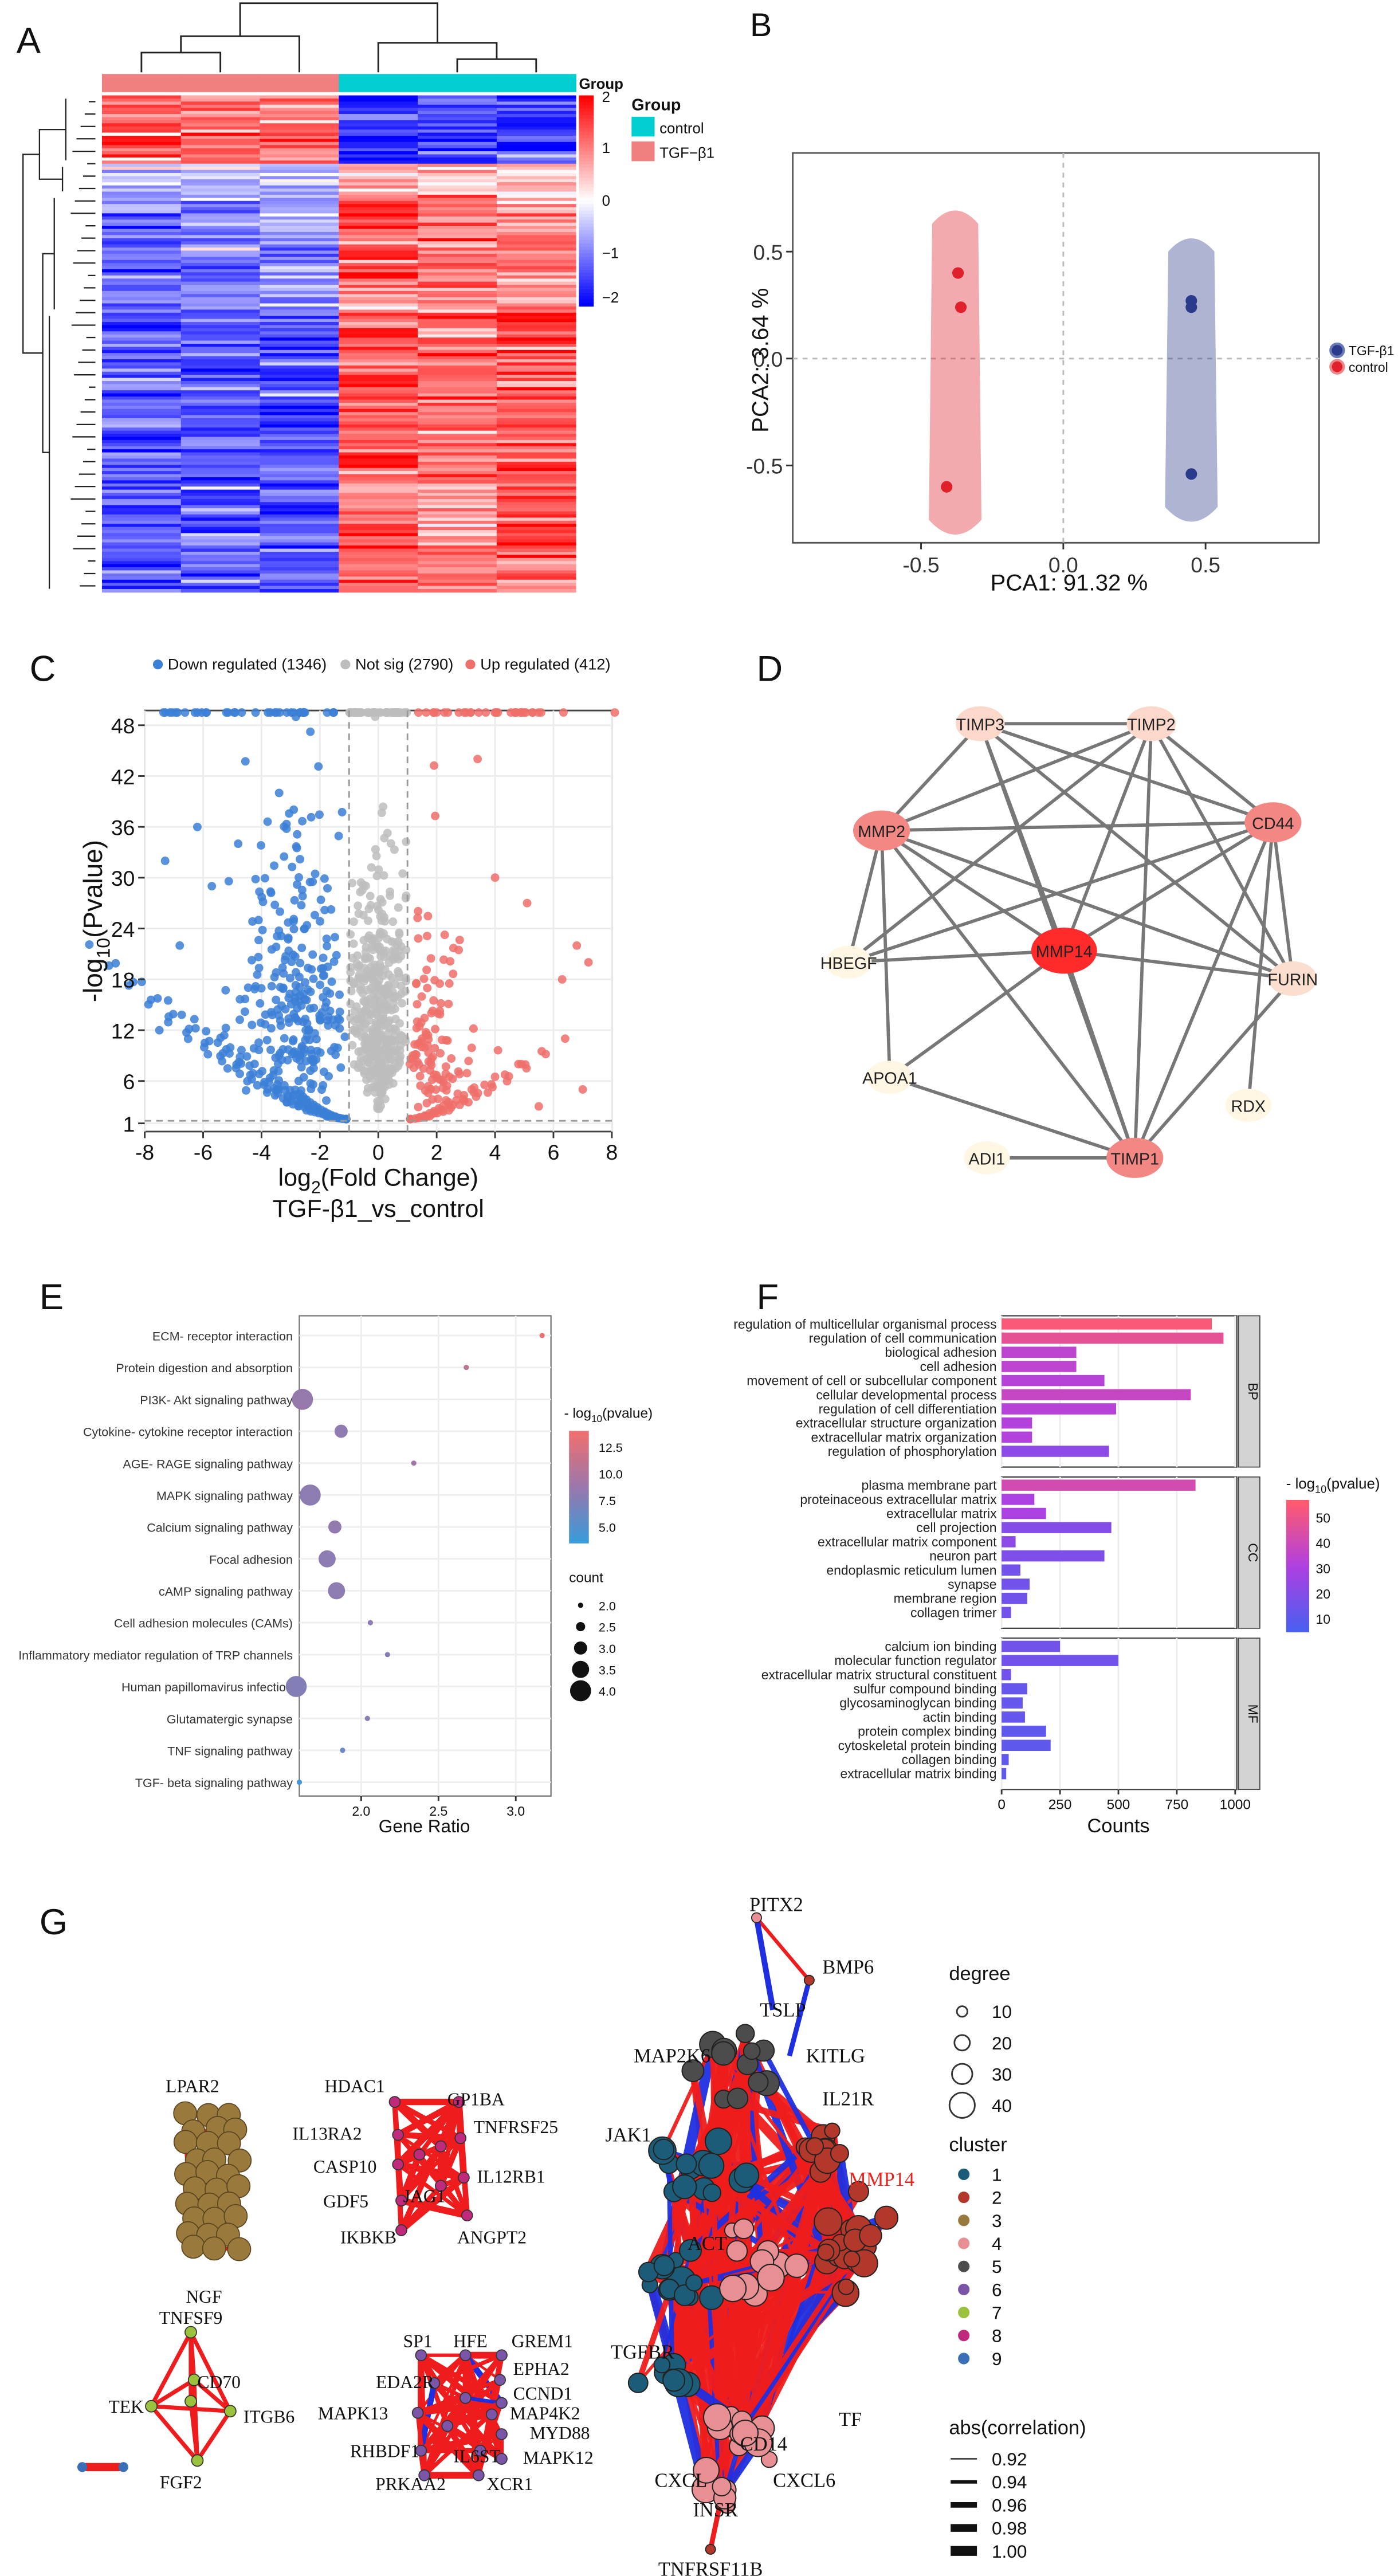 The image size is (1398, 2576). Describe the element at coordinates (93, 981) in the screenshot. I see `y-axis-label-main: -log` at that location.